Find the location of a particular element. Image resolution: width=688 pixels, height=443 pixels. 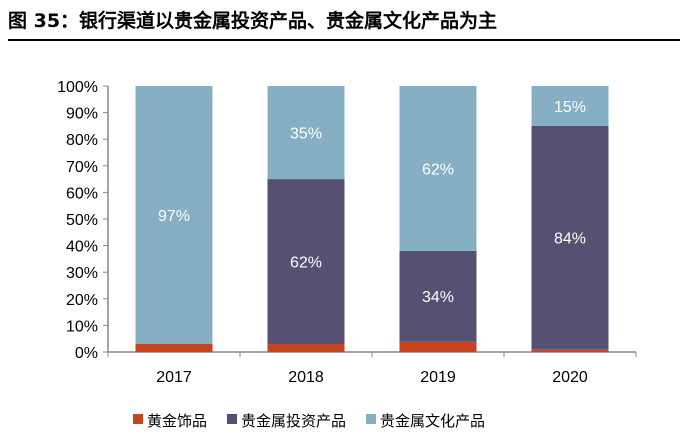

data-label: 97% is located at coordinates (174, 216).